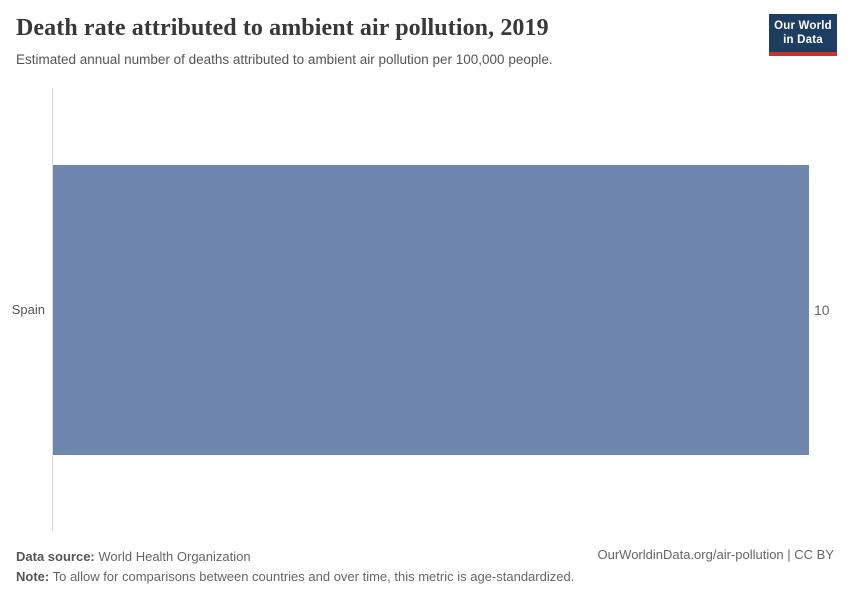 This screenshot has width=850, height=600. Describe the element at coordinates (55, 556) in the screenshot. I see `data-source-label: Data source:` at that location.